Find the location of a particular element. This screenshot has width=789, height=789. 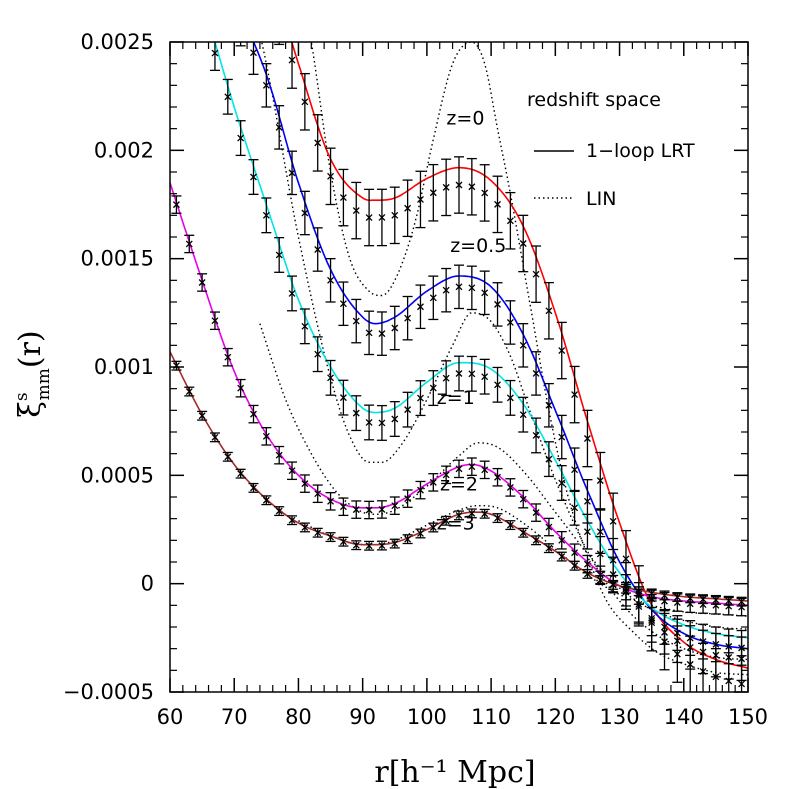

y-axis-title: ξs mm(r) is located at coordinates (33, 373).